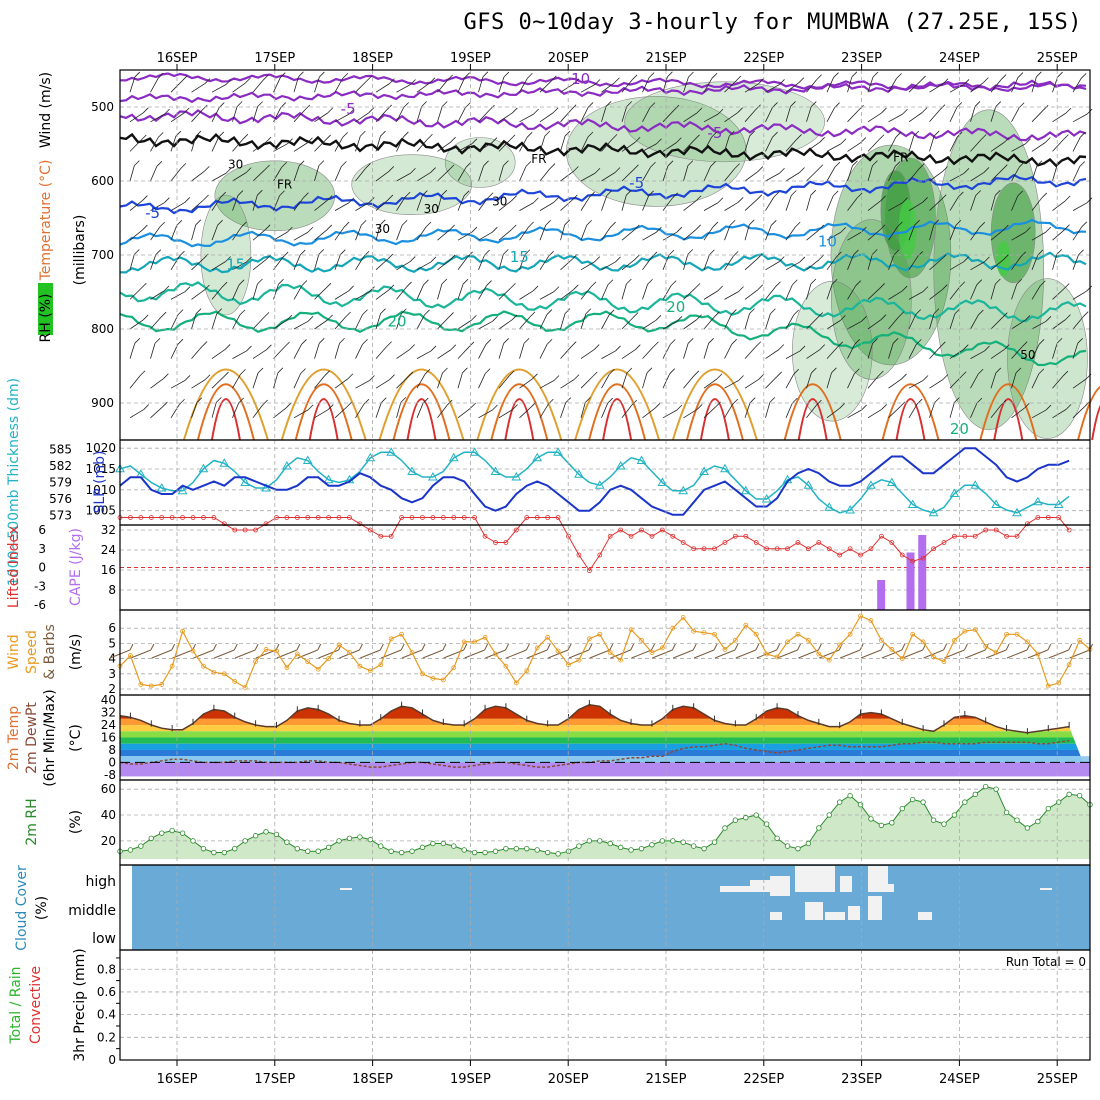  What do you see at coordinates (603, 150) in the screenshot?
I see `isotherm-line` at bounding box center [603, 150].